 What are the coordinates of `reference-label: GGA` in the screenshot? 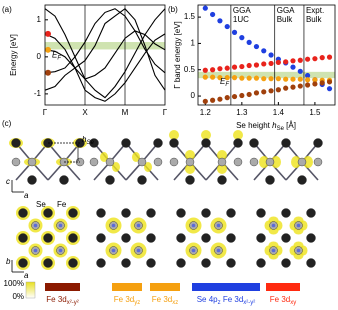 It's located at (286, 10).